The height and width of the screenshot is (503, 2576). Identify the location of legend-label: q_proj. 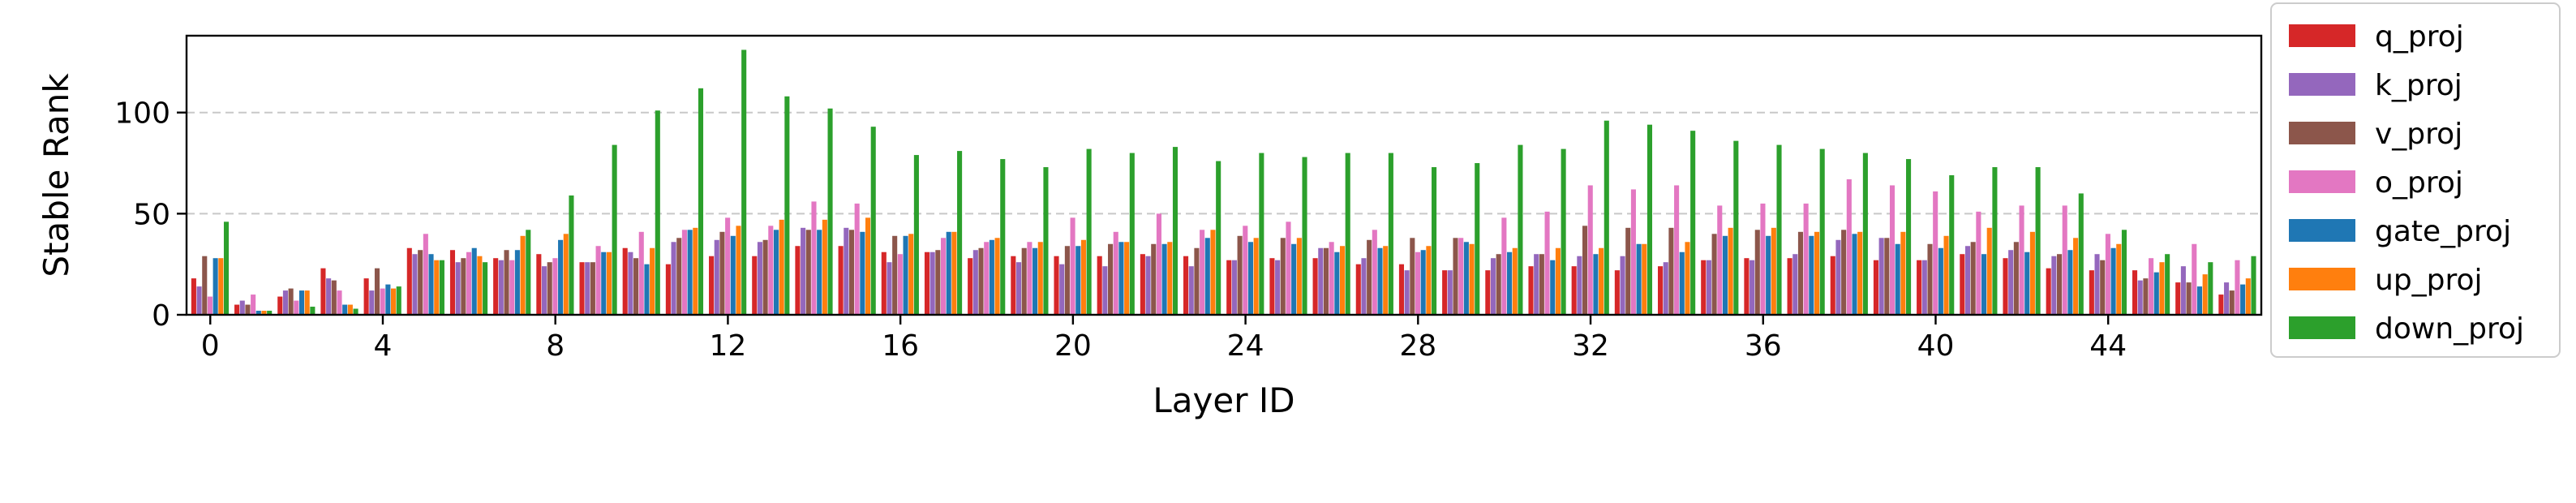
(2419, 37).